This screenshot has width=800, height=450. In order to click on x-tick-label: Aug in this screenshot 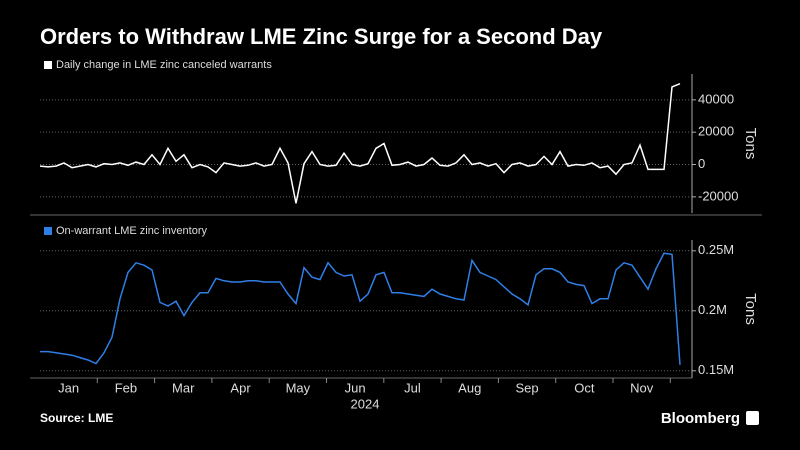, I will do `click(469, 387)`.